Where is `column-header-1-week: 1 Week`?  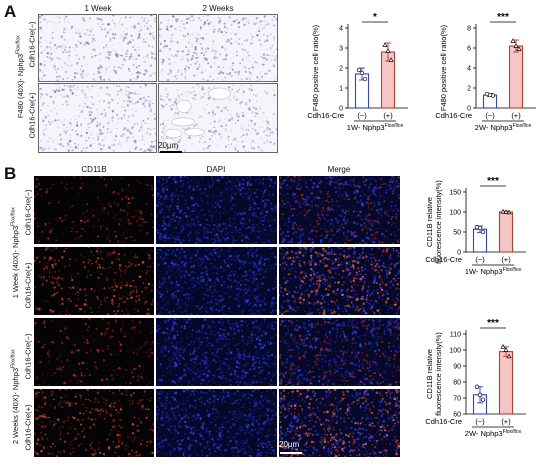
column-header-1-week: 1 Week is located at coordinates (98, 8).